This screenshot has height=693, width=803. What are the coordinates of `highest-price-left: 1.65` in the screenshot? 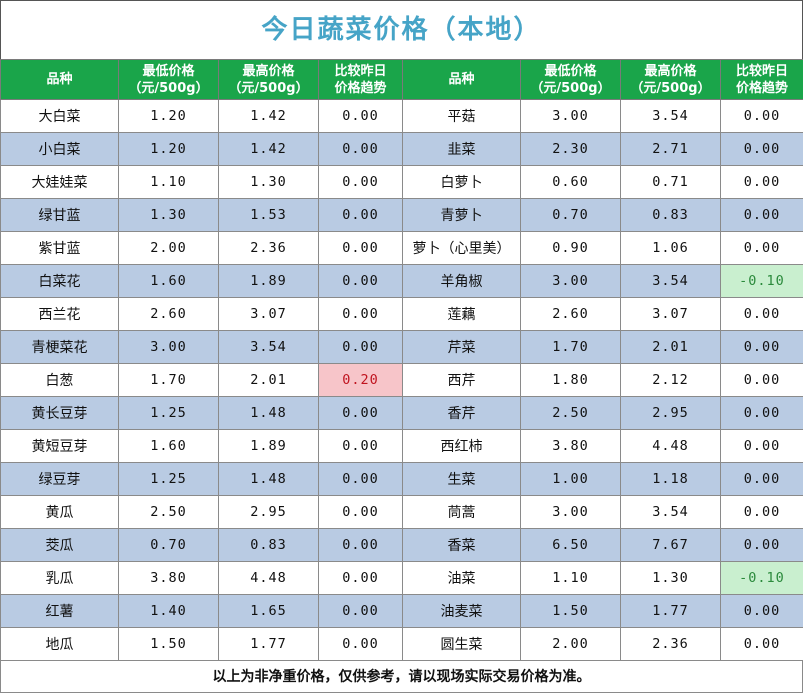 It's located at (268, 611).